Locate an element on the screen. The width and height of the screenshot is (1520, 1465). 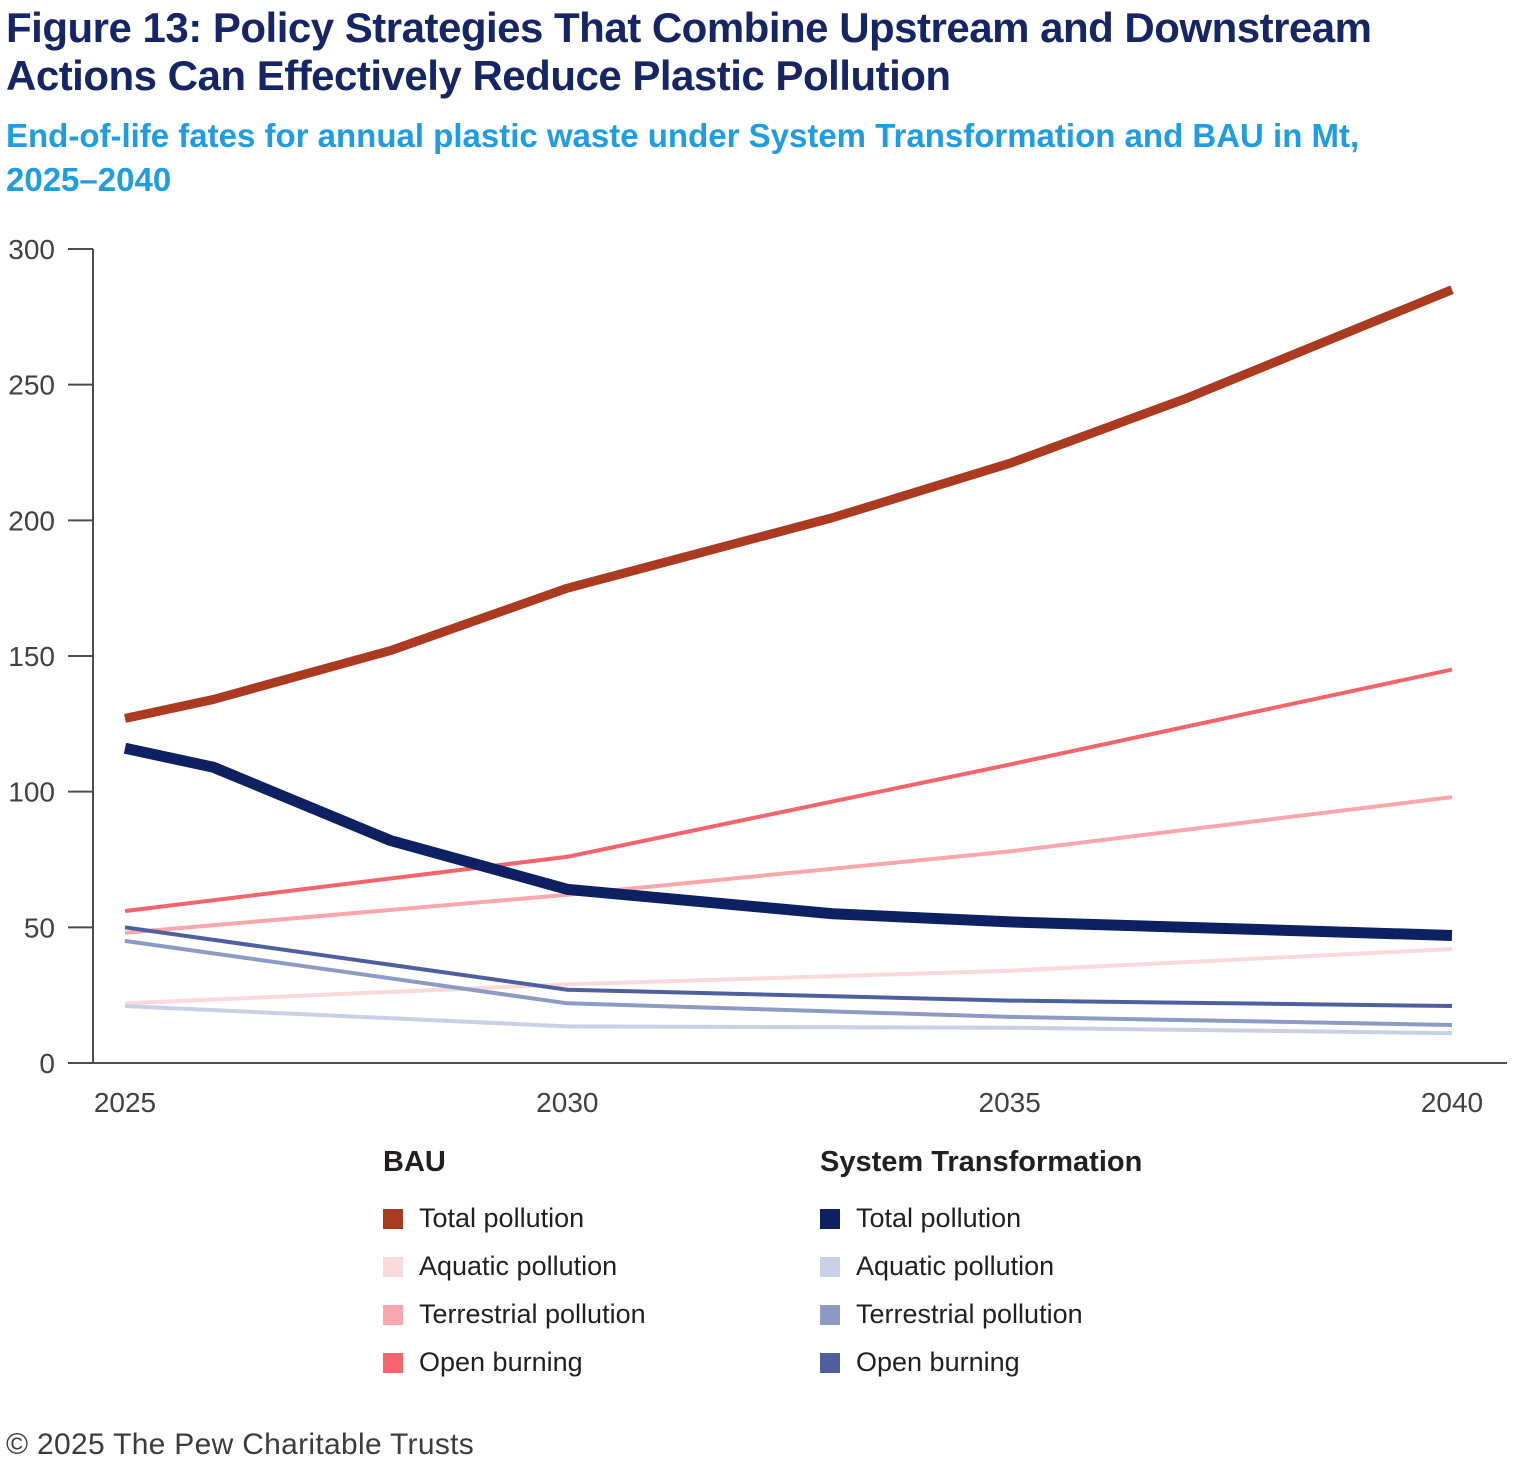
series-line-system-transformation-terrestrial-pollution is located at coordinates (788, 983).